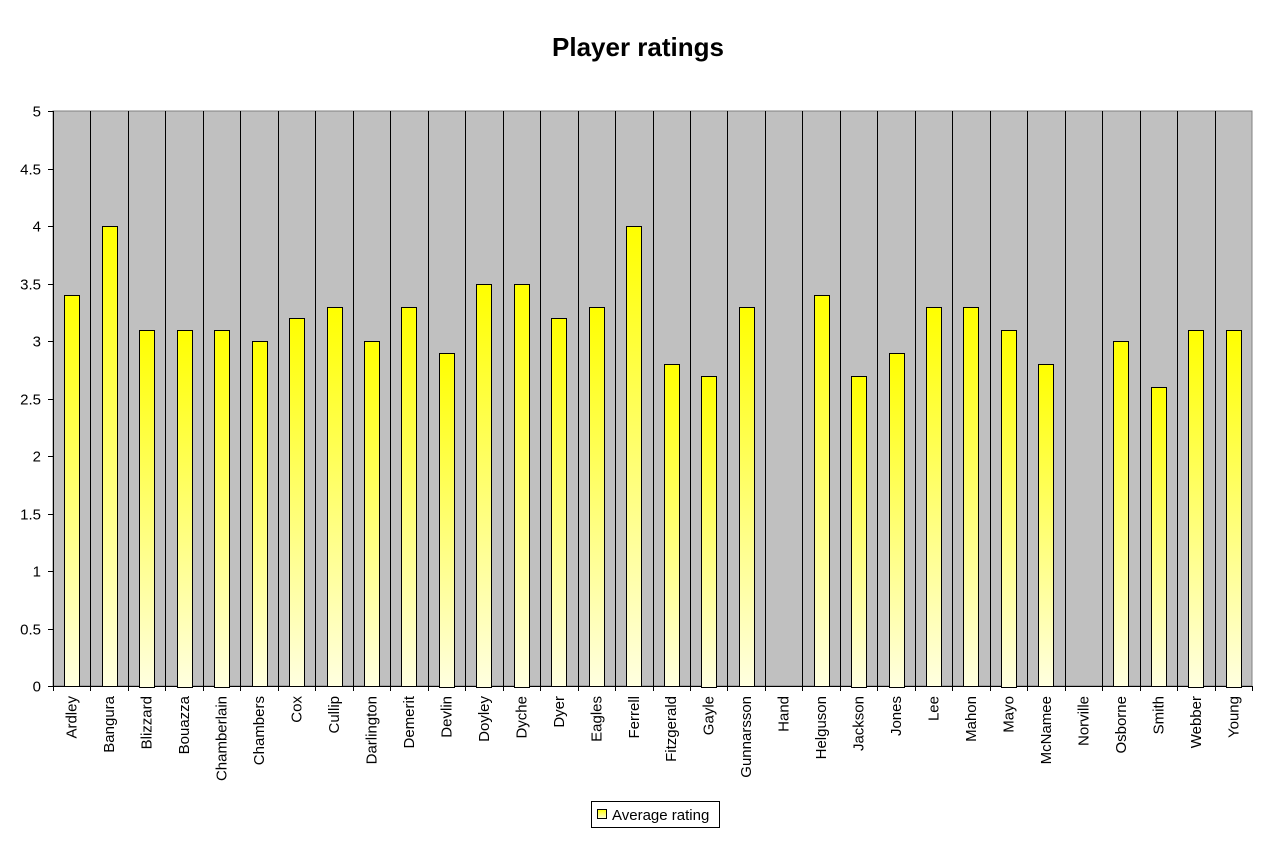 The width and height of the screenshot is (1276, 841). What do you see at coordinates (334, 715) in the screenshot?
I see `x-tick-label: Cullip` at bounding box center [334, 715].